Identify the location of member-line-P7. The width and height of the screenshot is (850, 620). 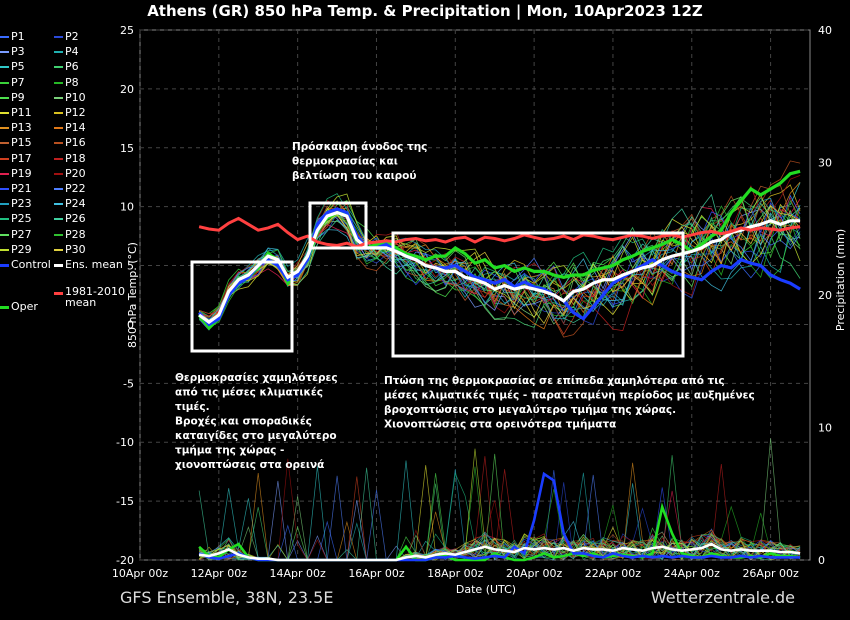
(499, 260).